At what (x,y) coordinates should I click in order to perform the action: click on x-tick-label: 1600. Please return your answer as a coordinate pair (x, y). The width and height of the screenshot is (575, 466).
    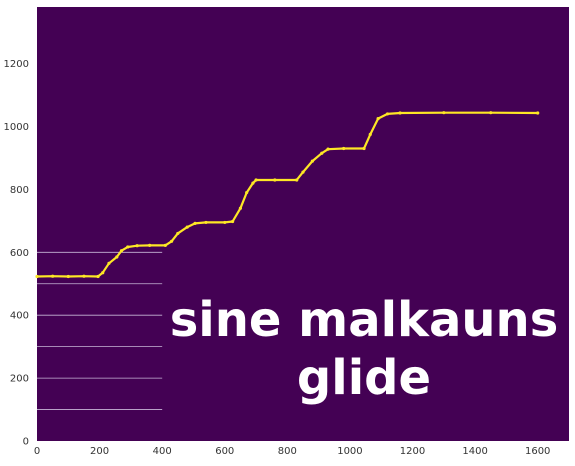
    Looking at the image, I should click on (537, 451).